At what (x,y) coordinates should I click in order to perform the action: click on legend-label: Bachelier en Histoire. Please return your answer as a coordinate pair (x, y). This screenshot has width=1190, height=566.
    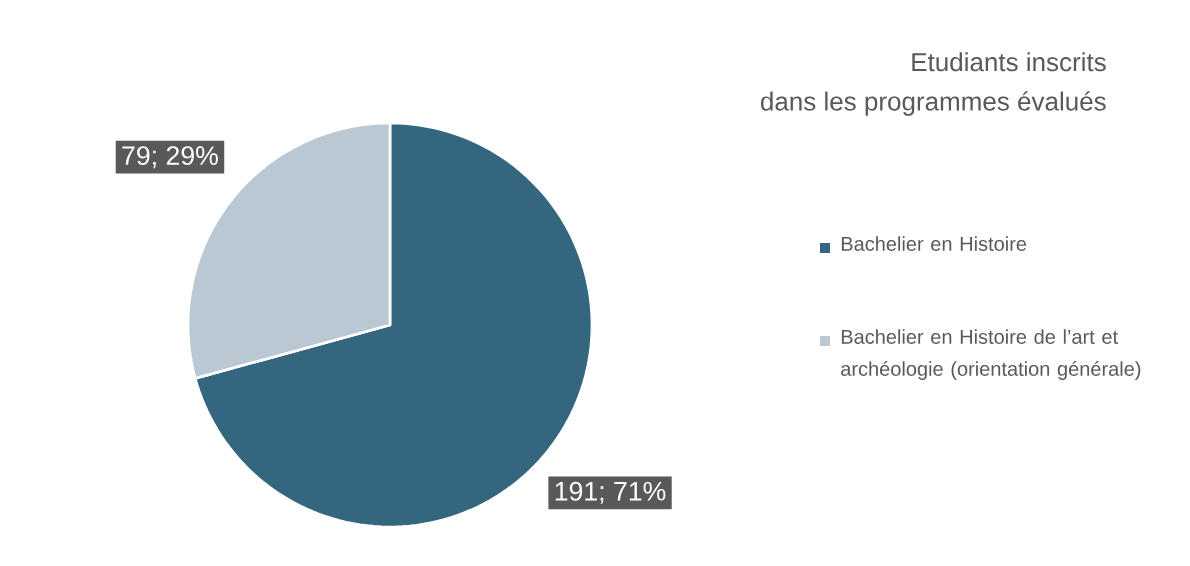
    Looking at the image, I should click on (934, 243).